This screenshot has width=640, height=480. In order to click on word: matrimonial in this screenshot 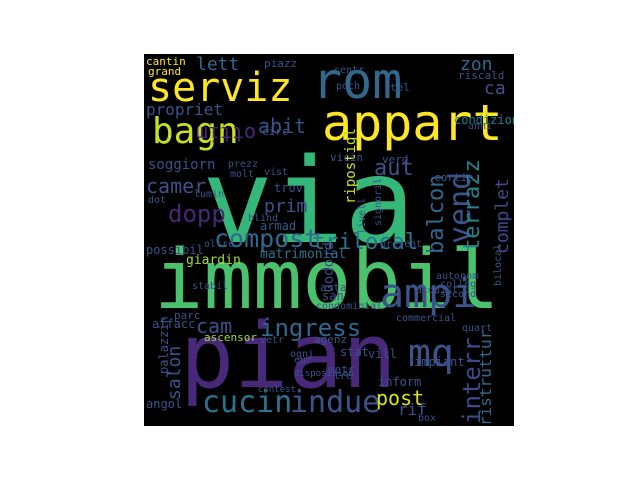, I will do `click(303, 254)`.